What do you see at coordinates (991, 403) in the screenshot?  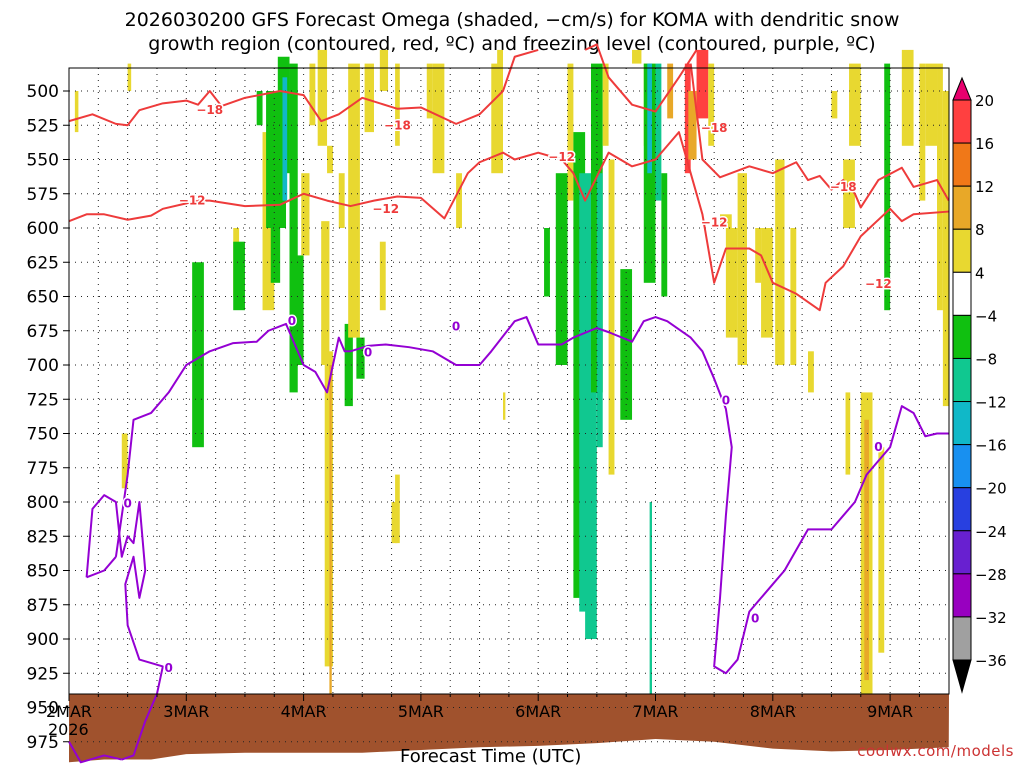 I see `colorbar-label: −12` at bounding box center [991, 403].